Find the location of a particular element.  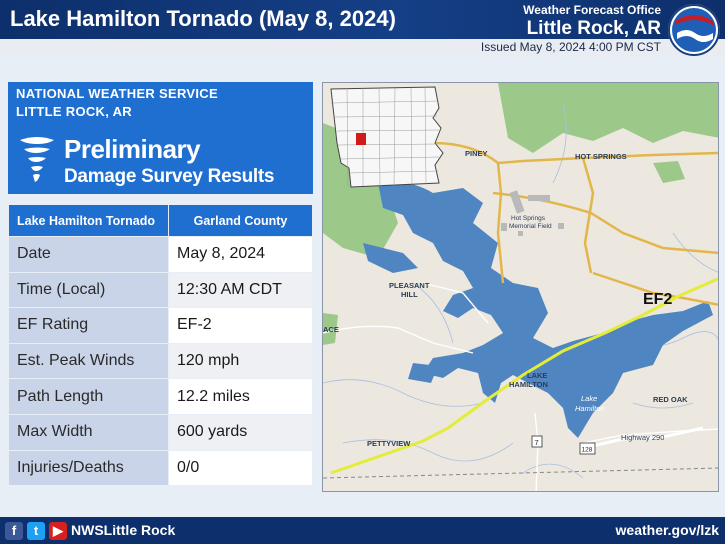

table-header-county: Garland County is located at coordinates (240, 220).